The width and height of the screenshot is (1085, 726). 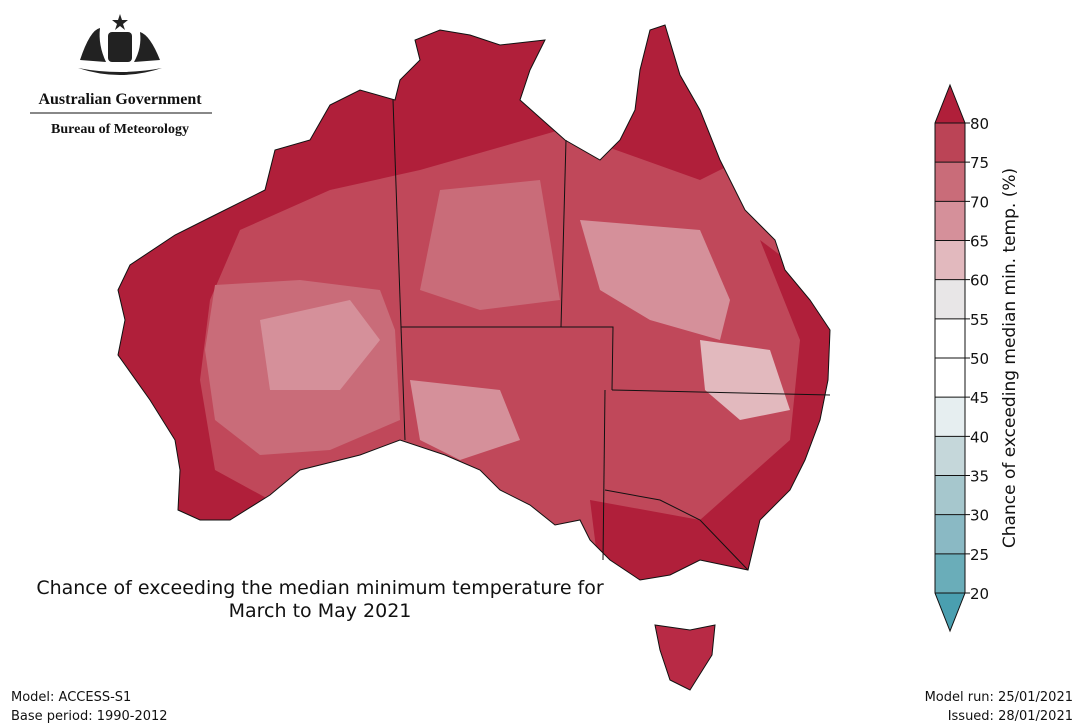 I want to click on map-region-high, so click(x=710, y=410).